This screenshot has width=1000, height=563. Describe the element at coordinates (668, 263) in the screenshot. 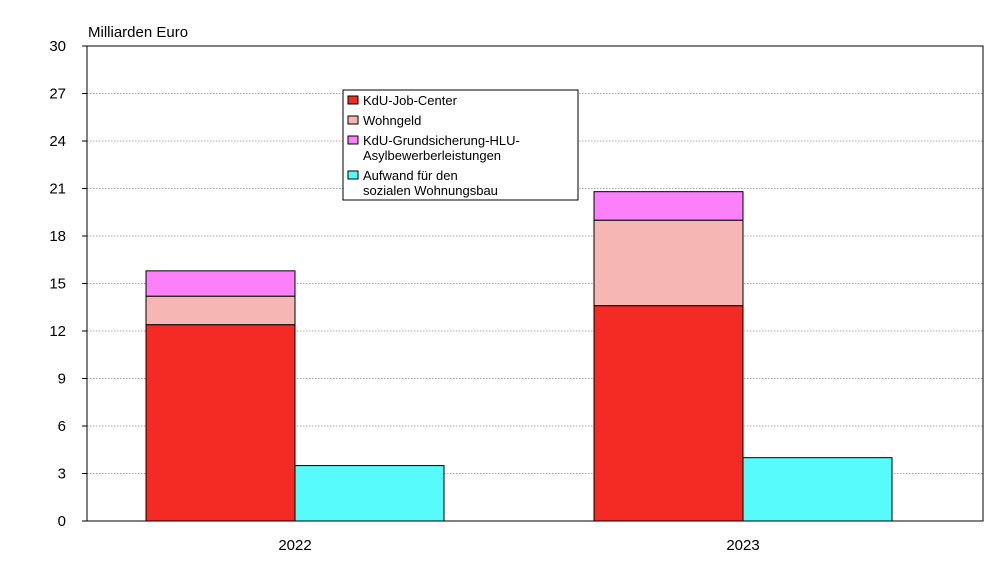

I see `bar-segment: Wohngeld 2023: 5.4` at that location.